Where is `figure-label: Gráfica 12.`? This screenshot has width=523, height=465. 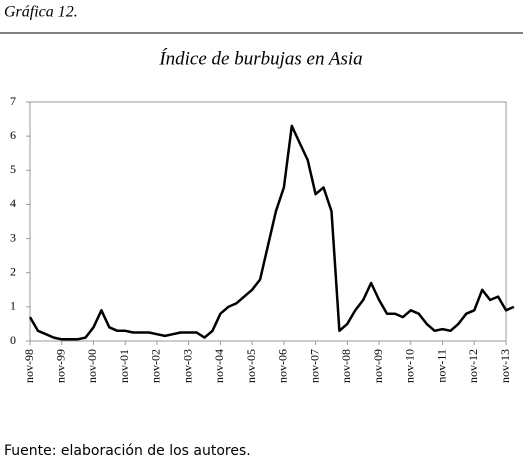 figure-label: Gráfica 12. is located at coordinates (41, 12).